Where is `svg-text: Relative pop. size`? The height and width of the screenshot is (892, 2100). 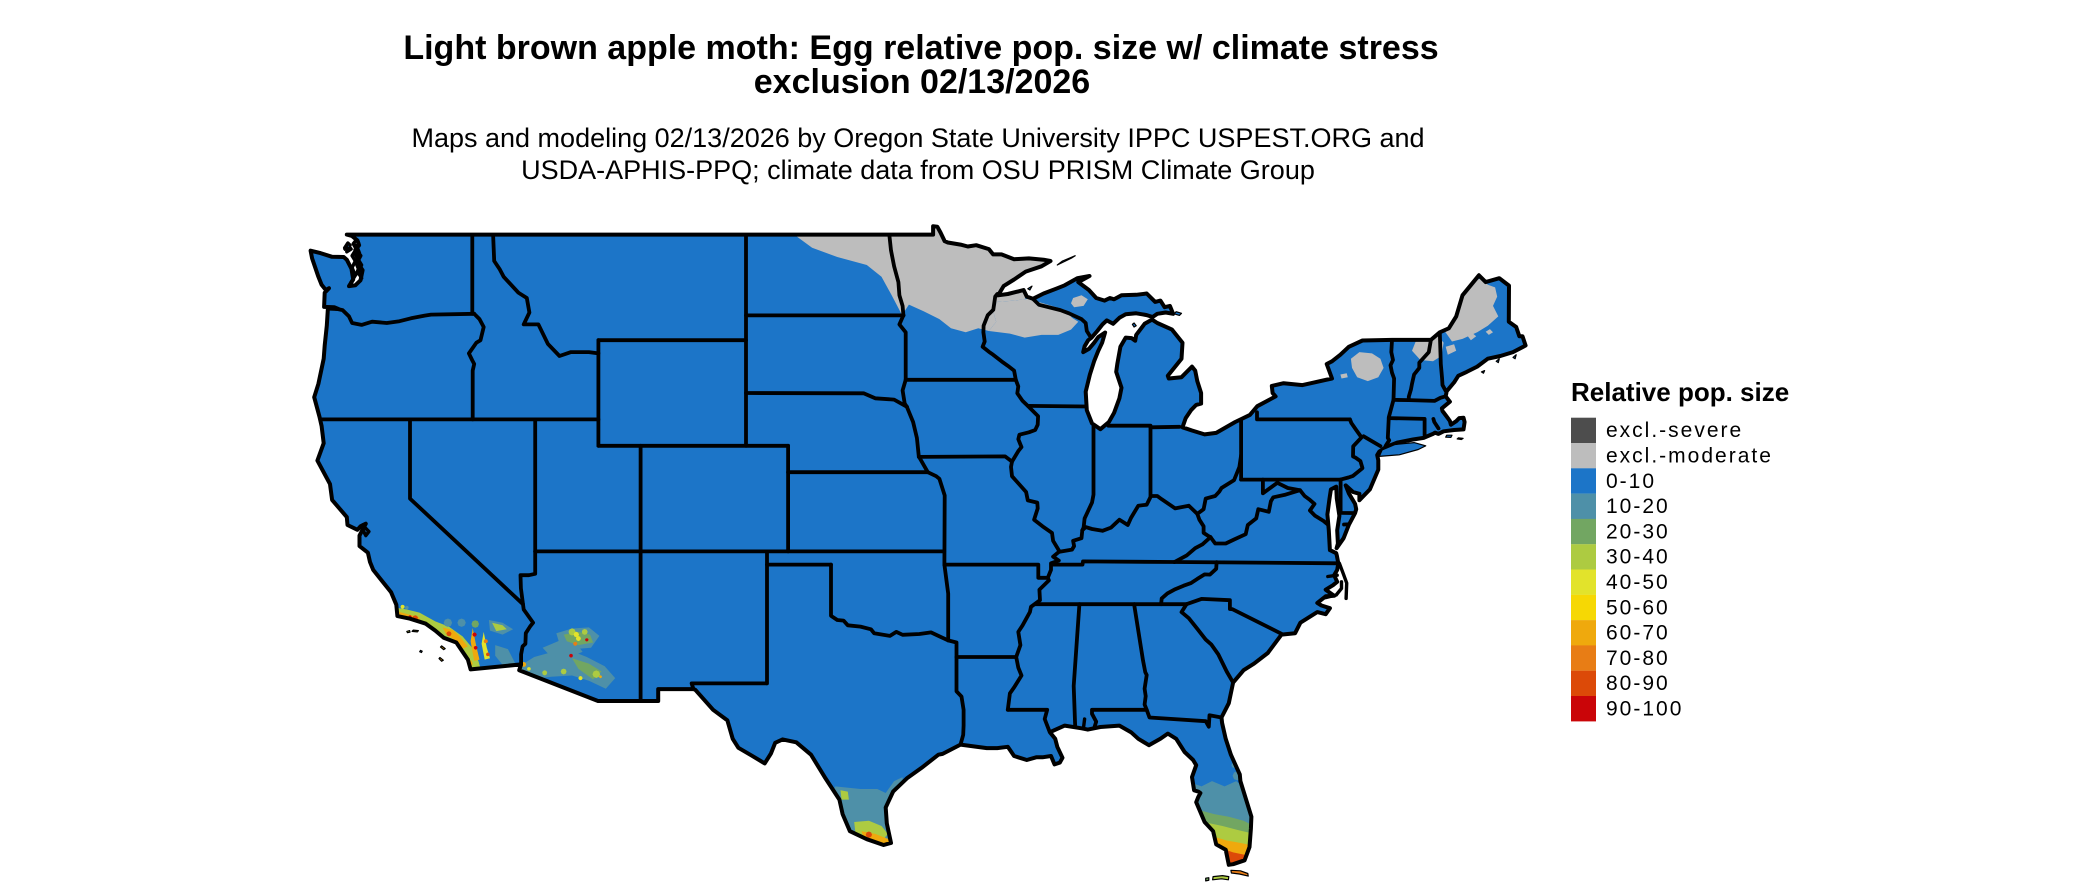
svg-text: Relative pop. size is located at coordinates (1680, 392).